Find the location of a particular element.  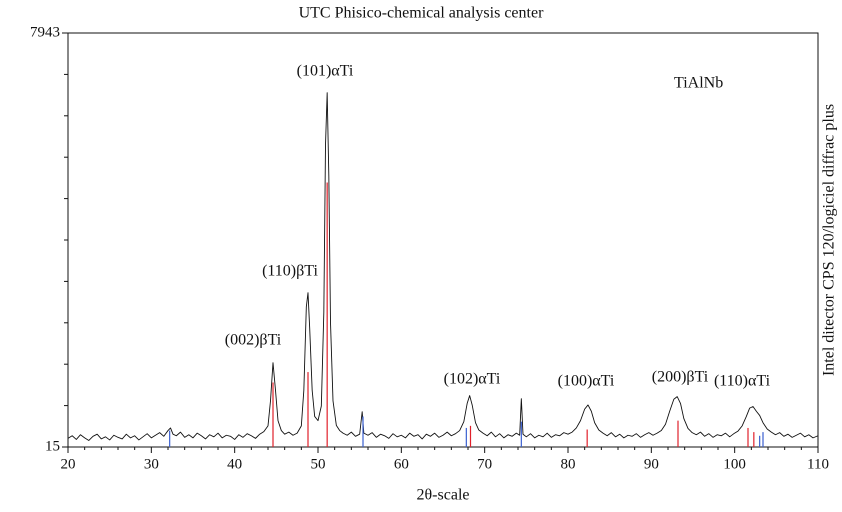

x-tick-label: 40 is located at coordinates (234, 464).